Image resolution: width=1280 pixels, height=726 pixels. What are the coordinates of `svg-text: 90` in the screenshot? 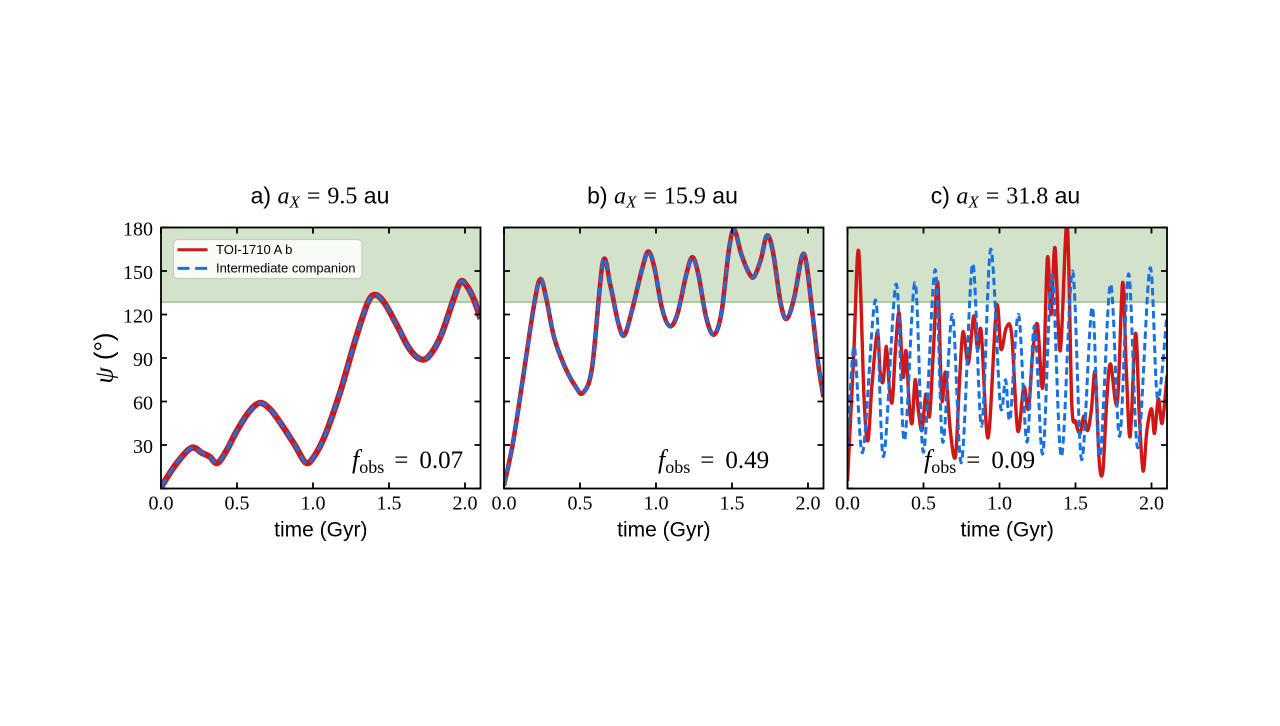 It's located at (143, 360).